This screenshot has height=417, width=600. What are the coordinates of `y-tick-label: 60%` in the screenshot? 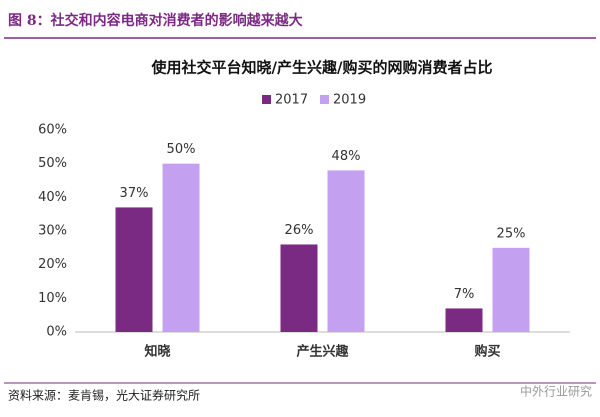 It's located at (52, 130).